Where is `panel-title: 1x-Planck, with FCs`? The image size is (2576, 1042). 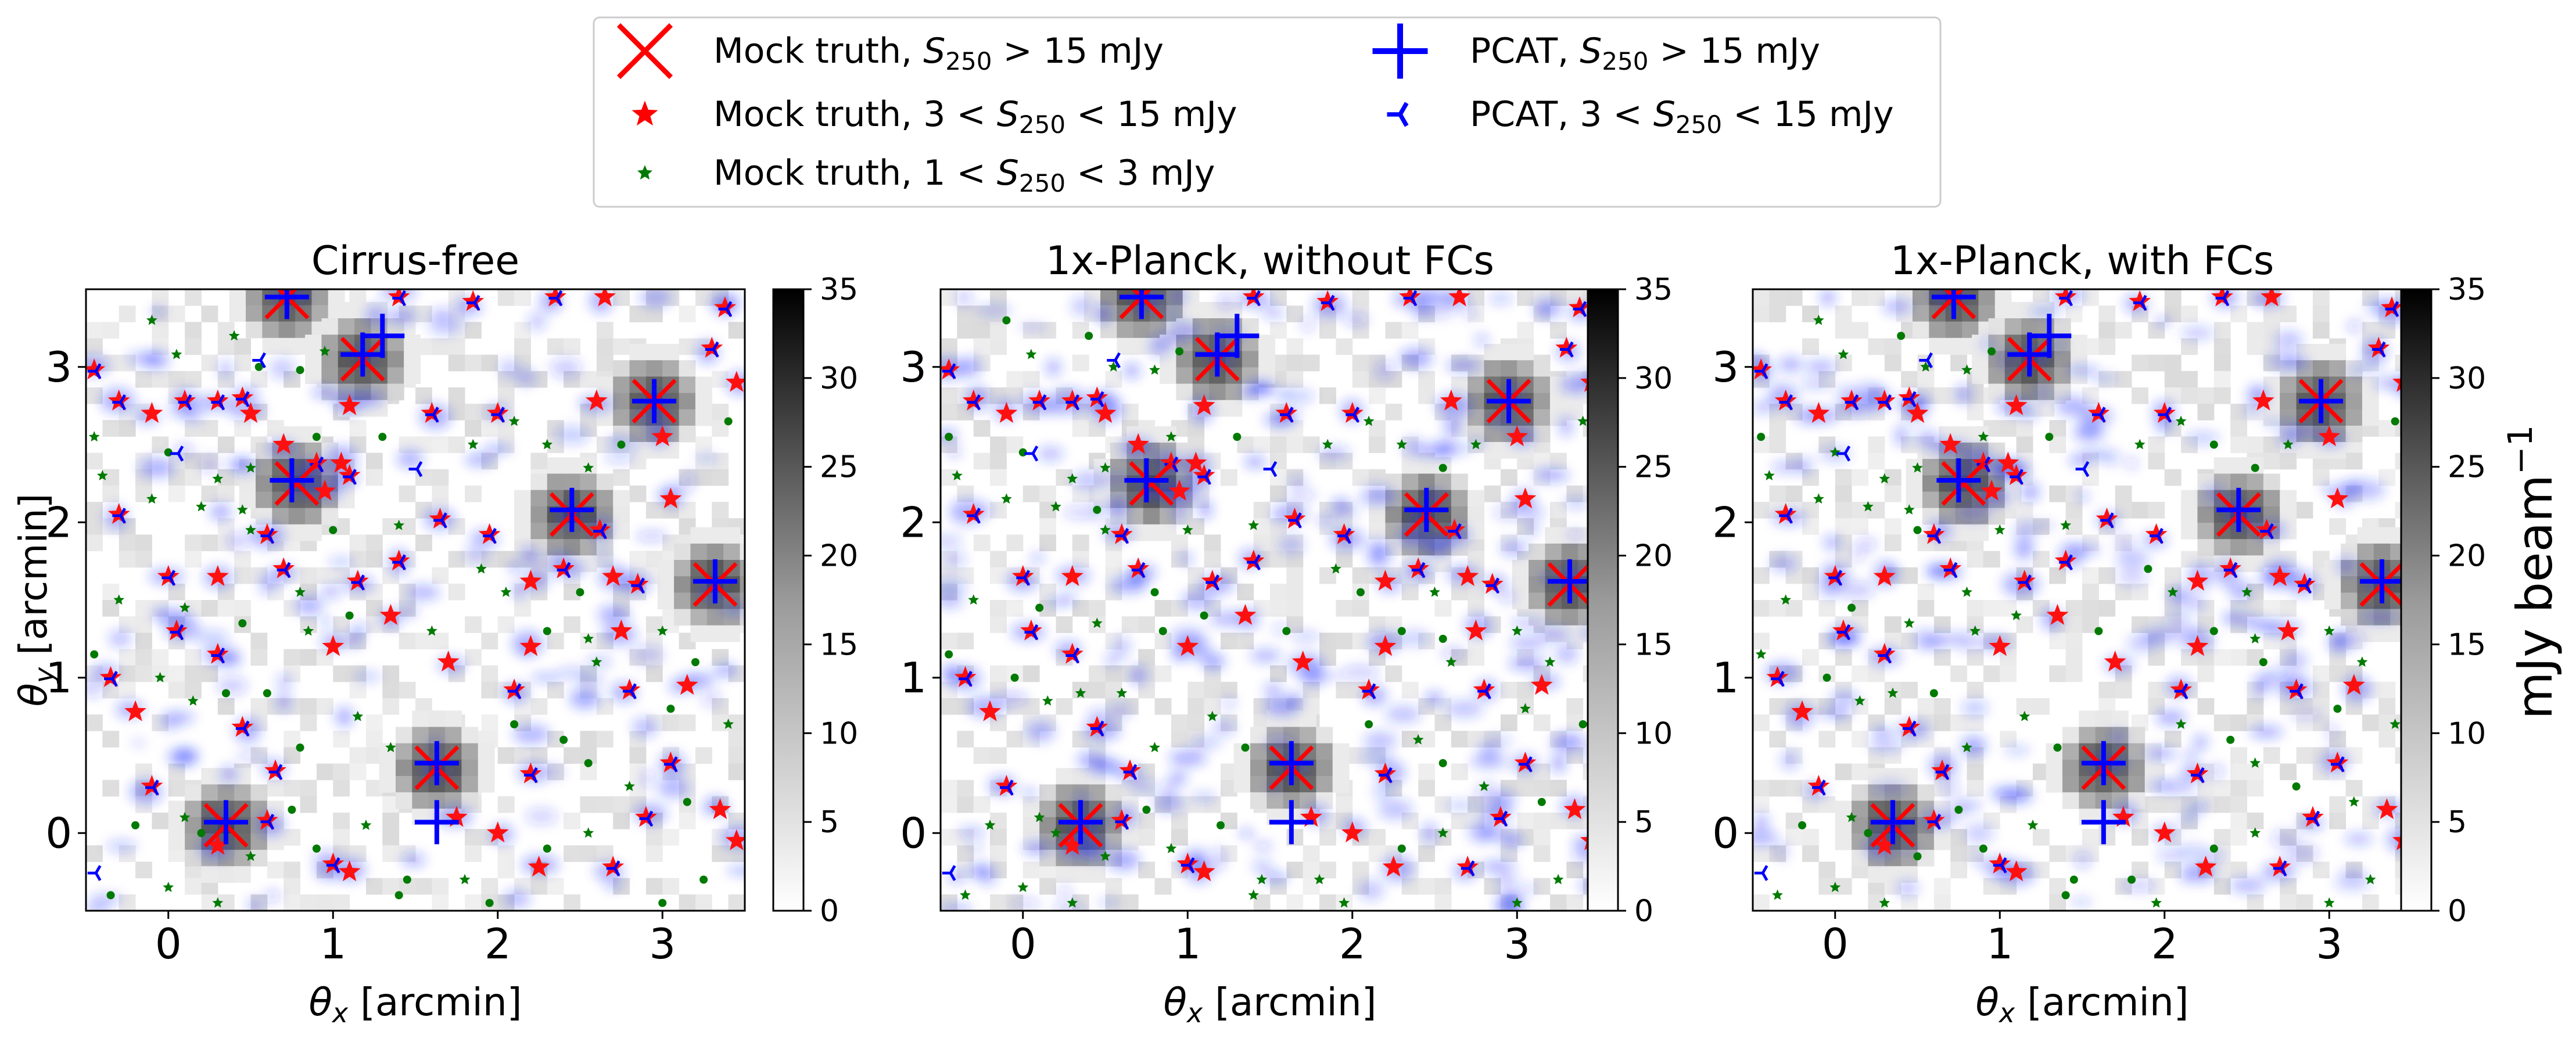
panel-title: 1x-Planck, with FCs is located at coordinates (2082, 261).